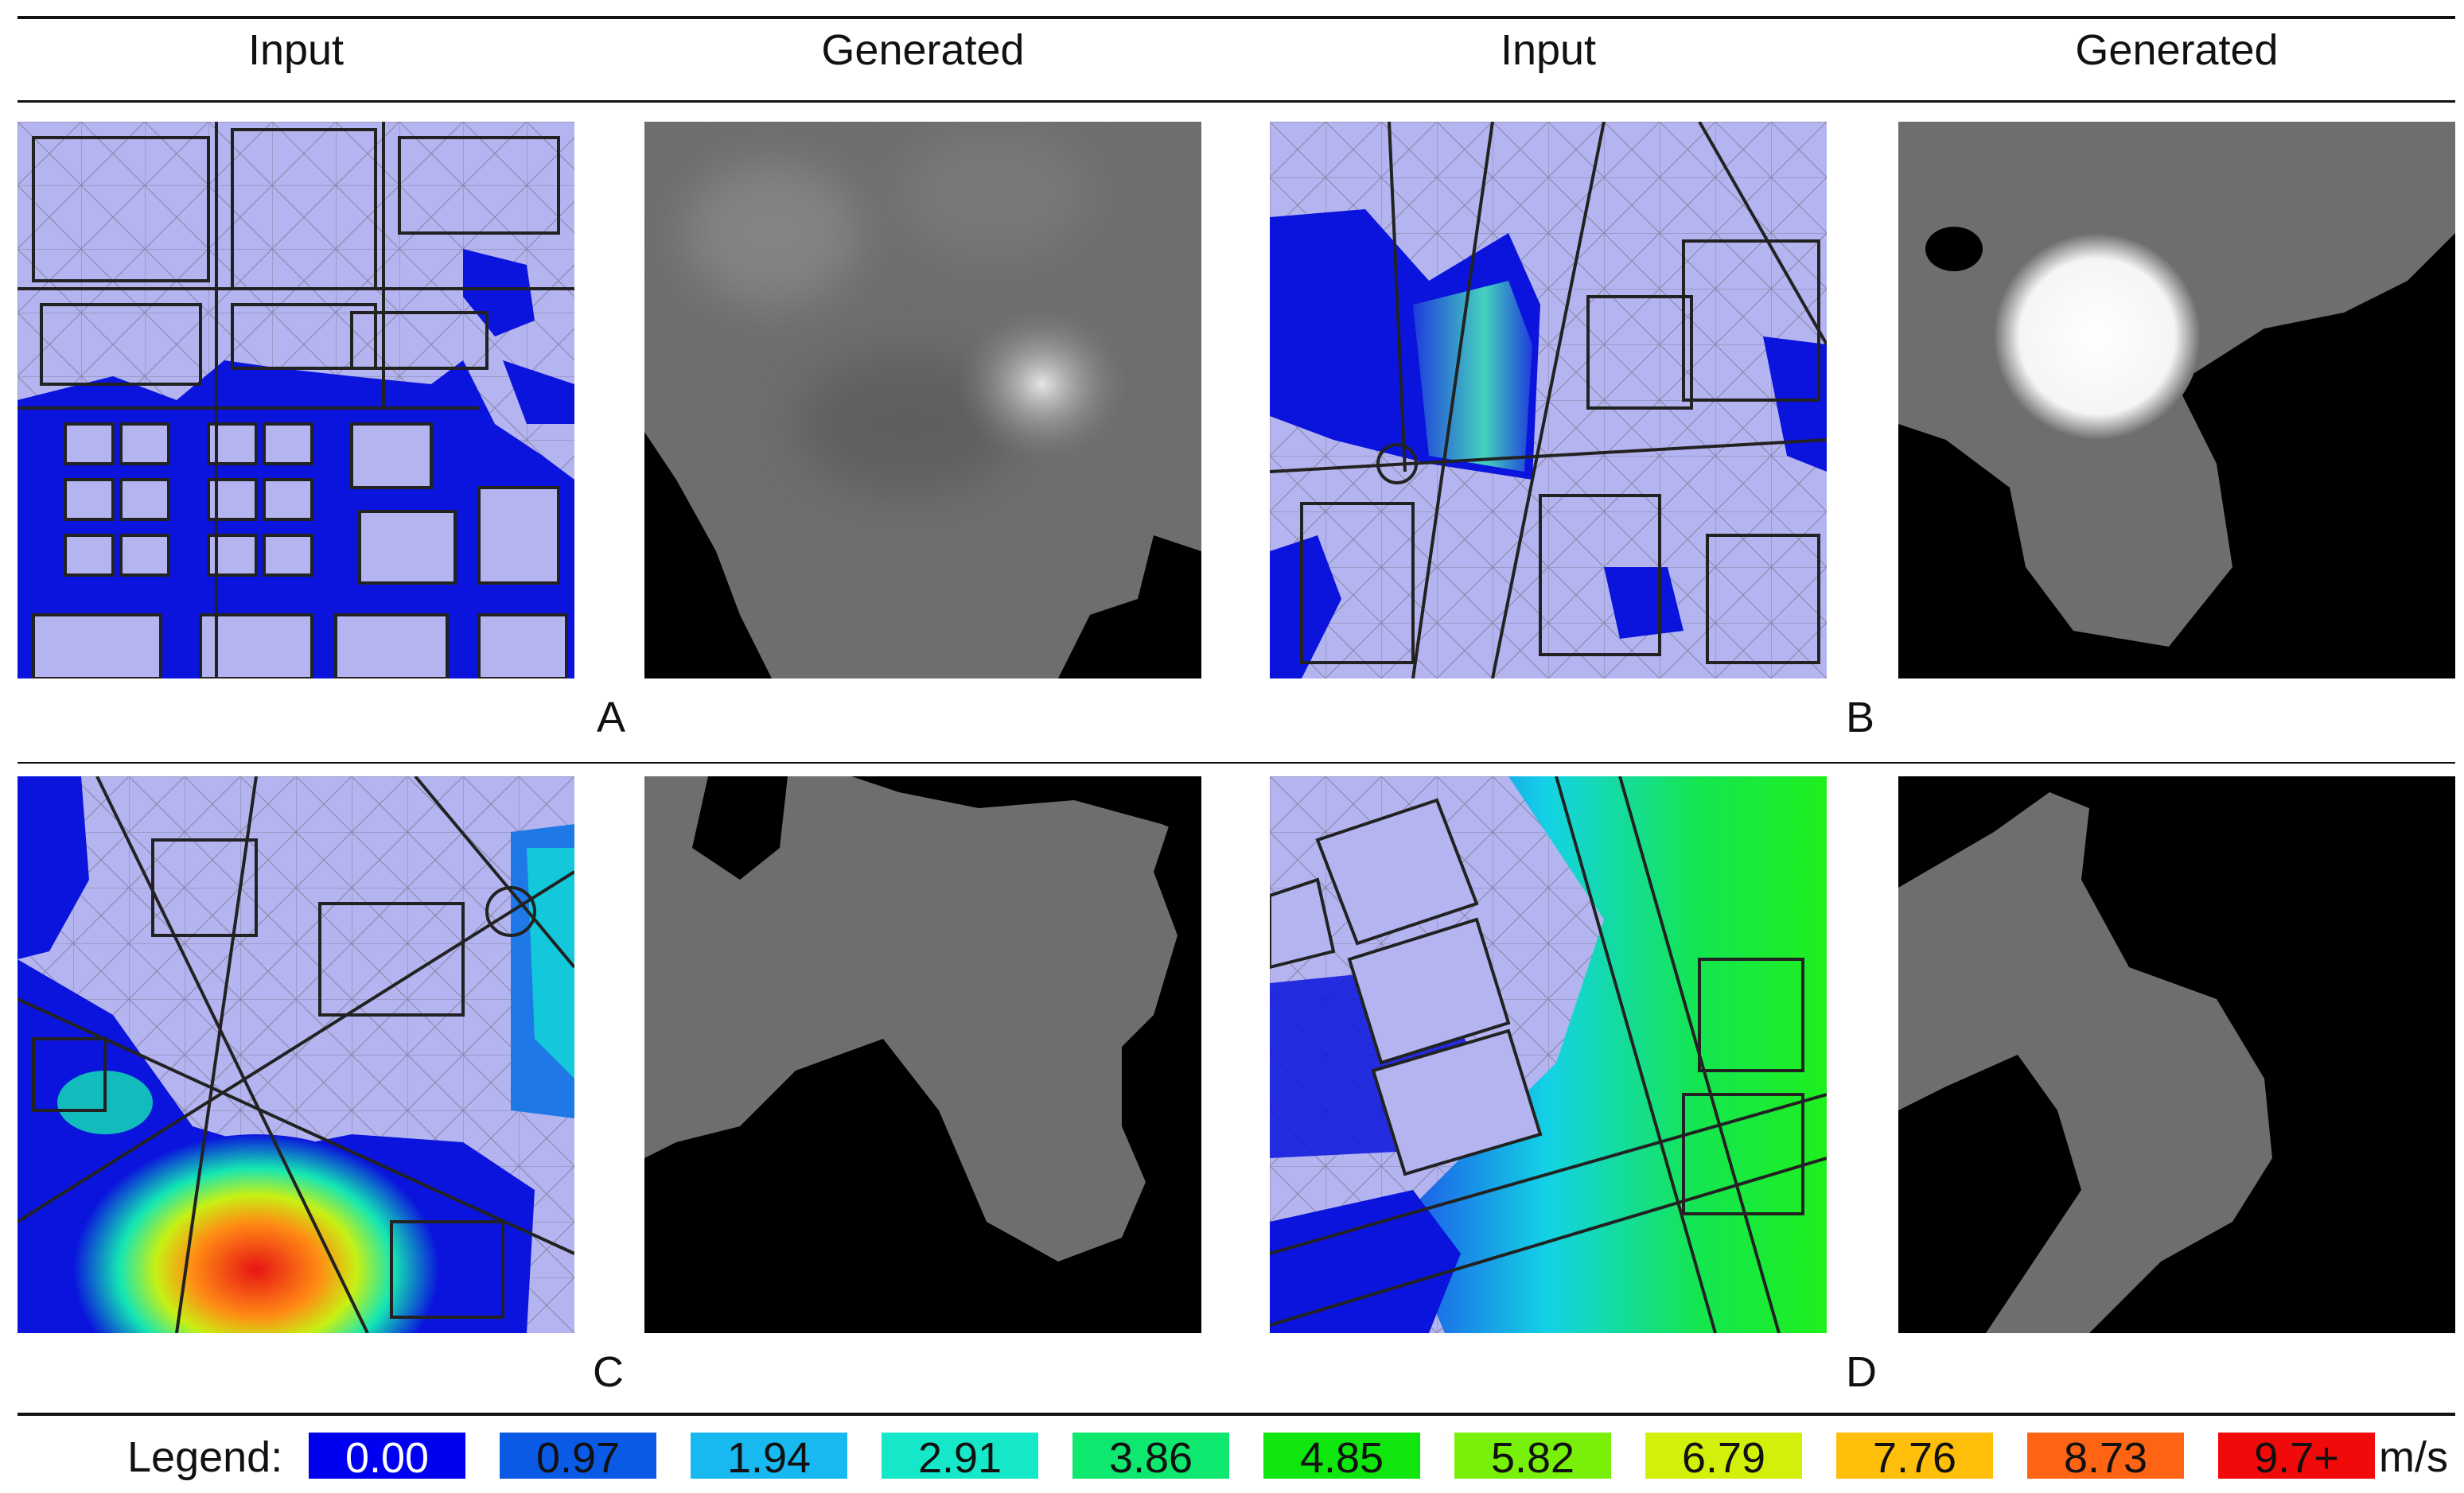 Image resolution: width=2464 pixels, height=1493 pixels. I want to click on wind-map-d, so click(1548, 1055).